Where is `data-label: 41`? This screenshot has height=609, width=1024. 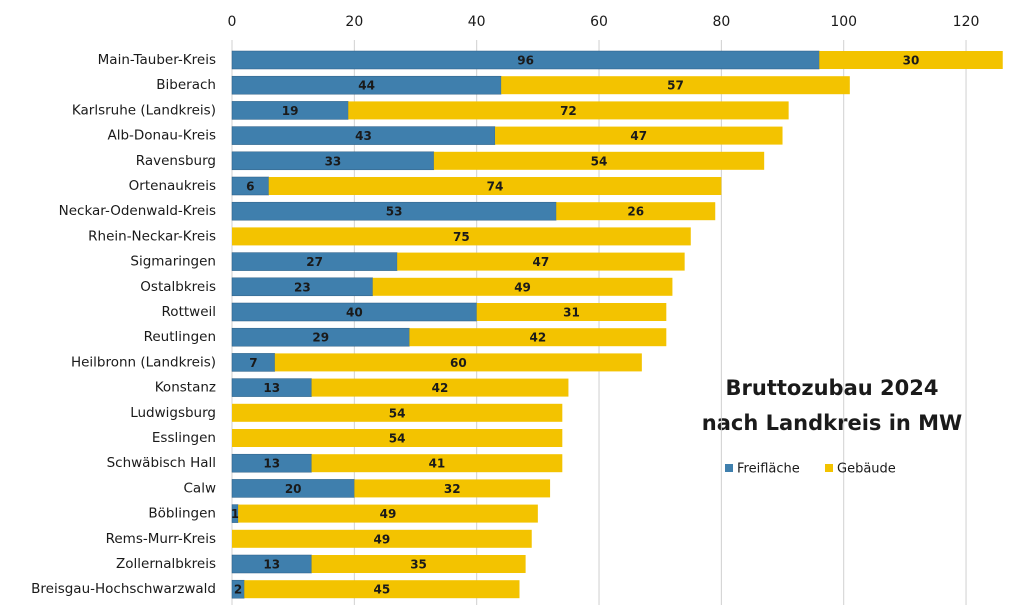
data-label: 41 is located at coordinates (437, 464).